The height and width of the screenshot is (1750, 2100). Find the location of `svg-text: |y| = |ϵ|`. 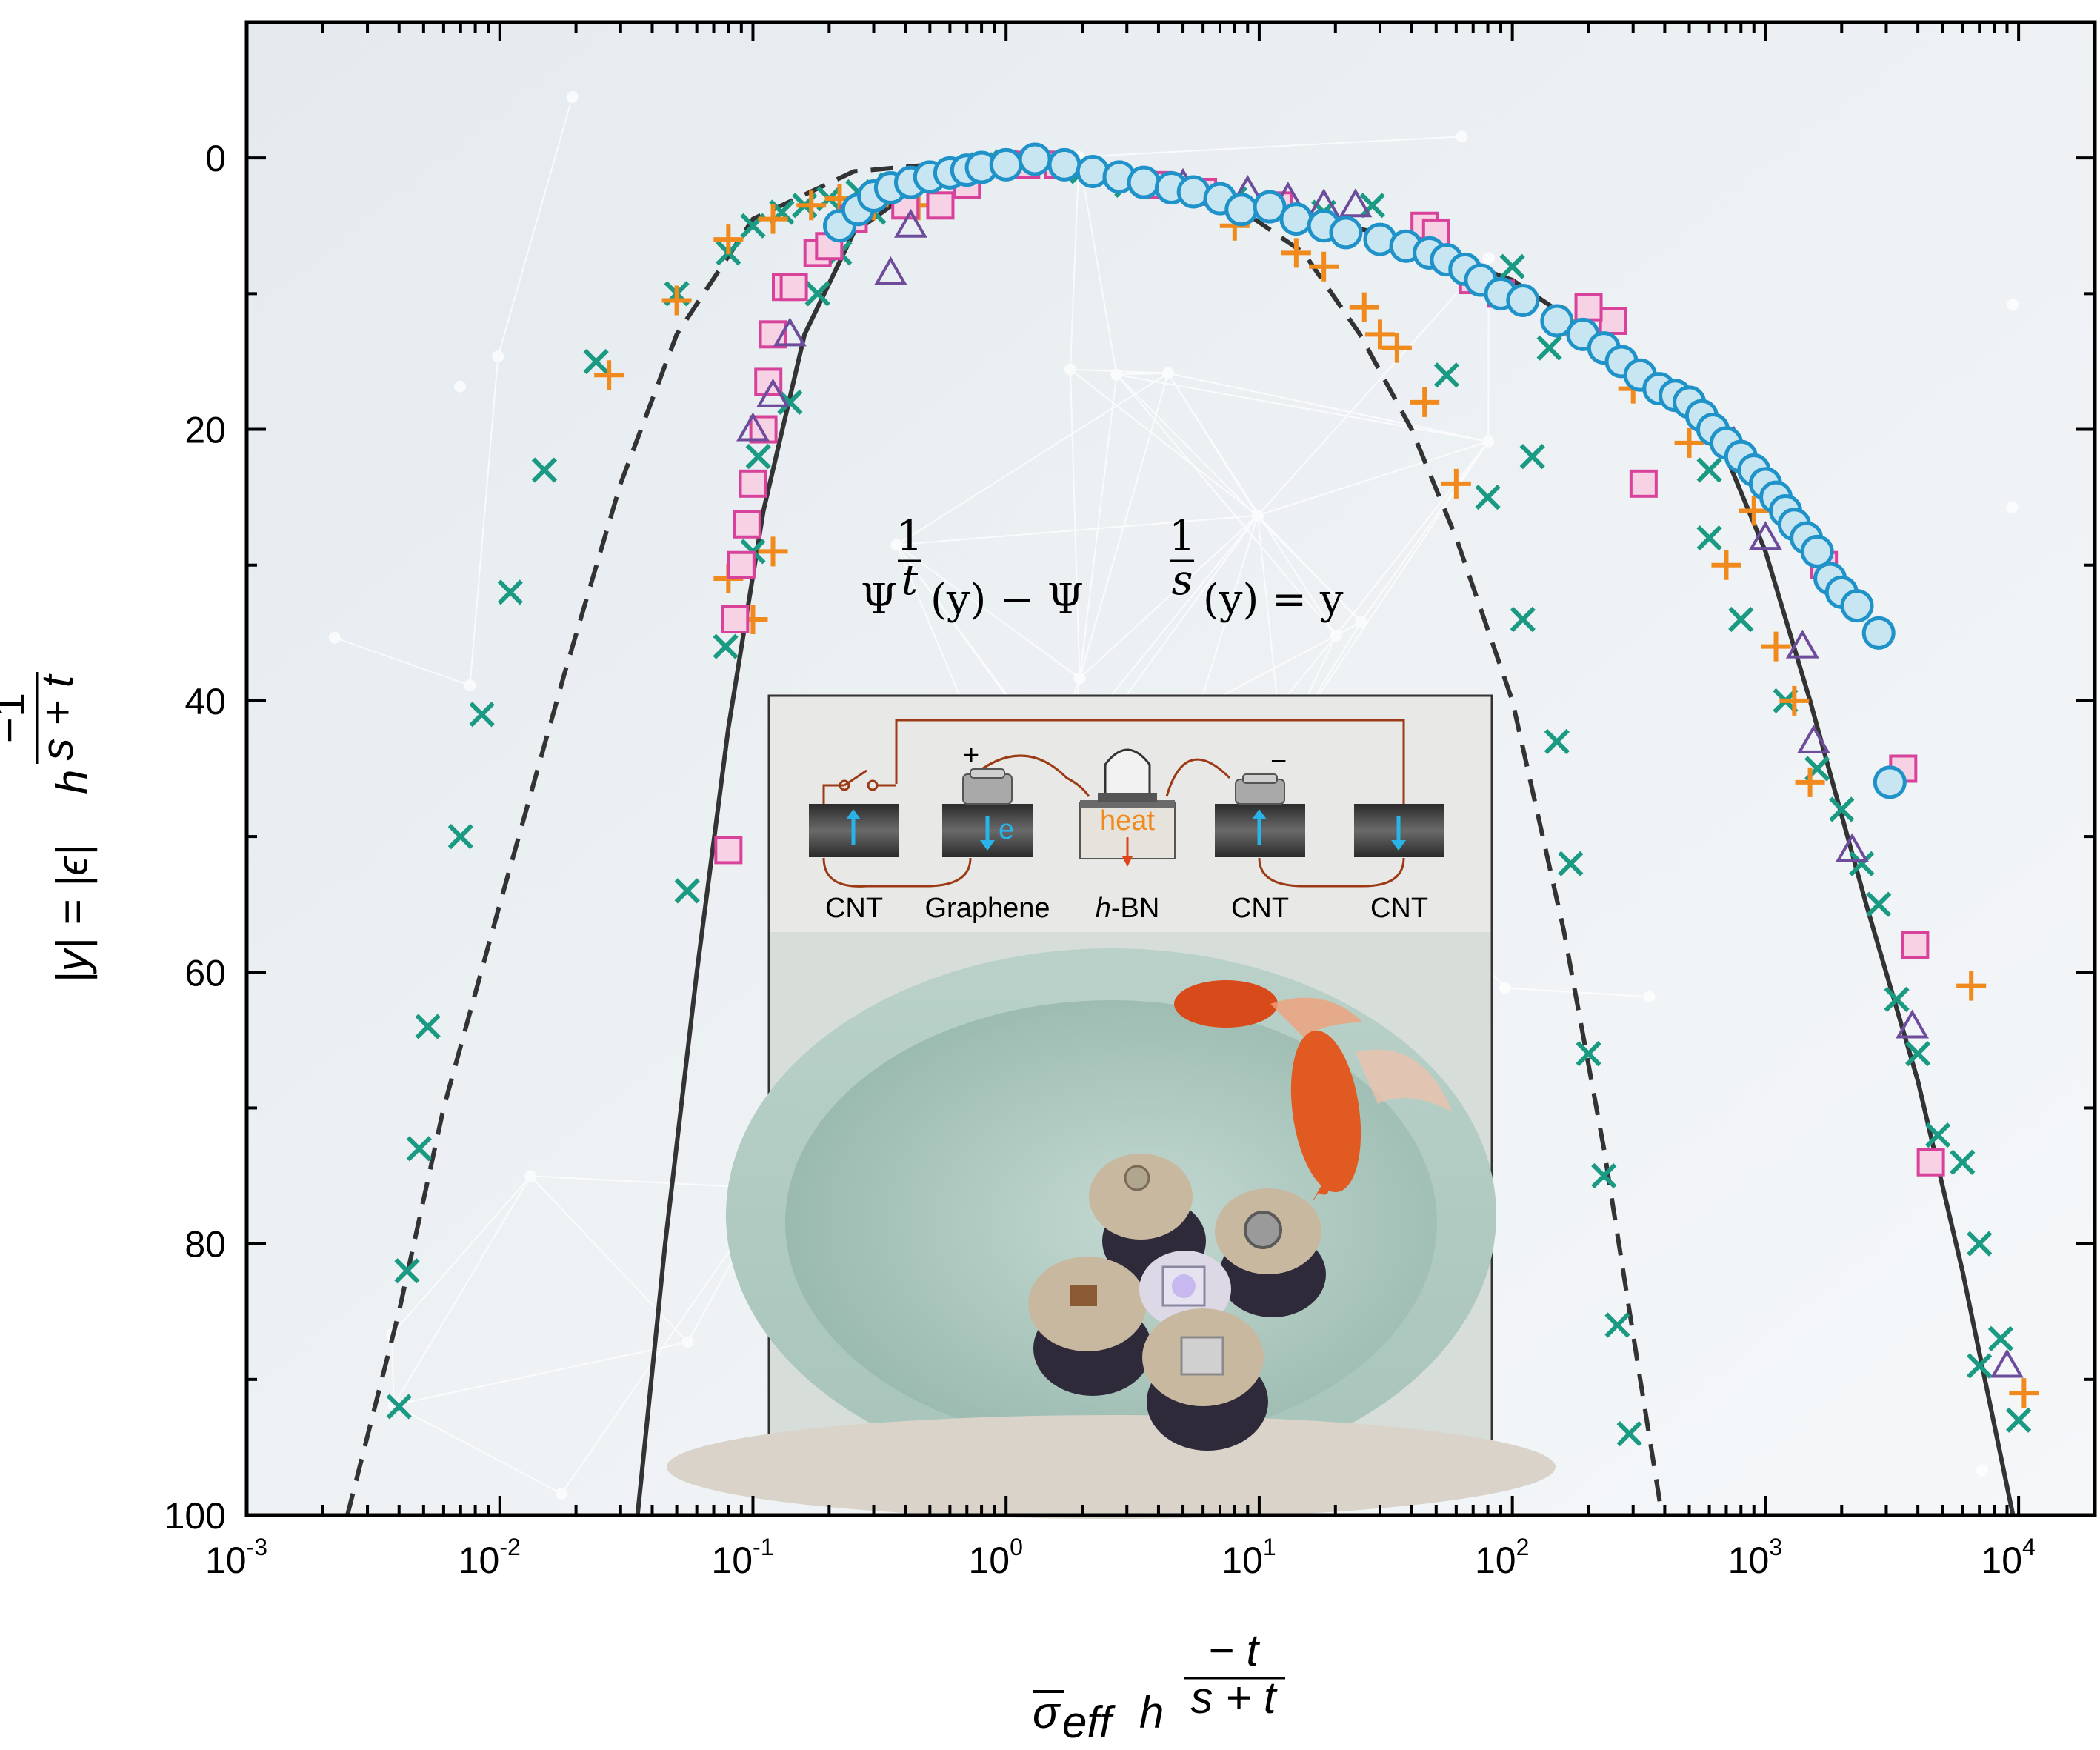

svg-text: |y| = |ϵ| is located at coordinates (72, 914).